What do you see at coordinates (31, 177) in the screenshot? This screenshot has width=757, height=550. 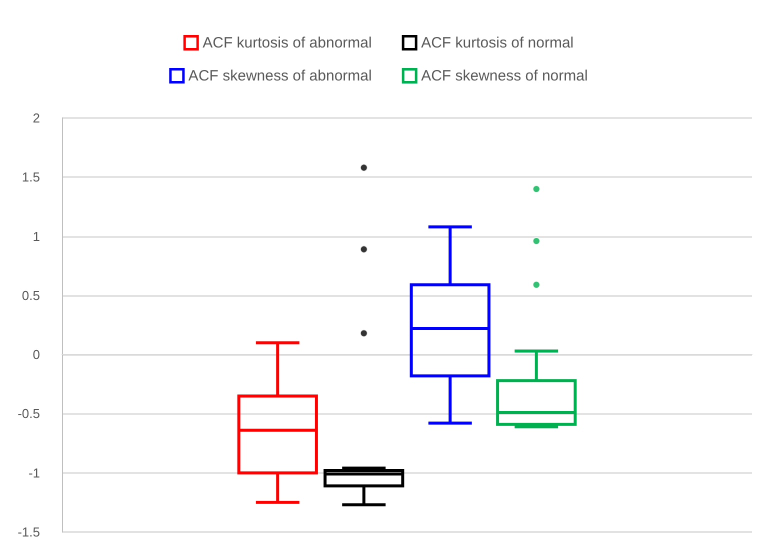 I see `y-tick-label: 1.5` at bounding box center [31, 177].